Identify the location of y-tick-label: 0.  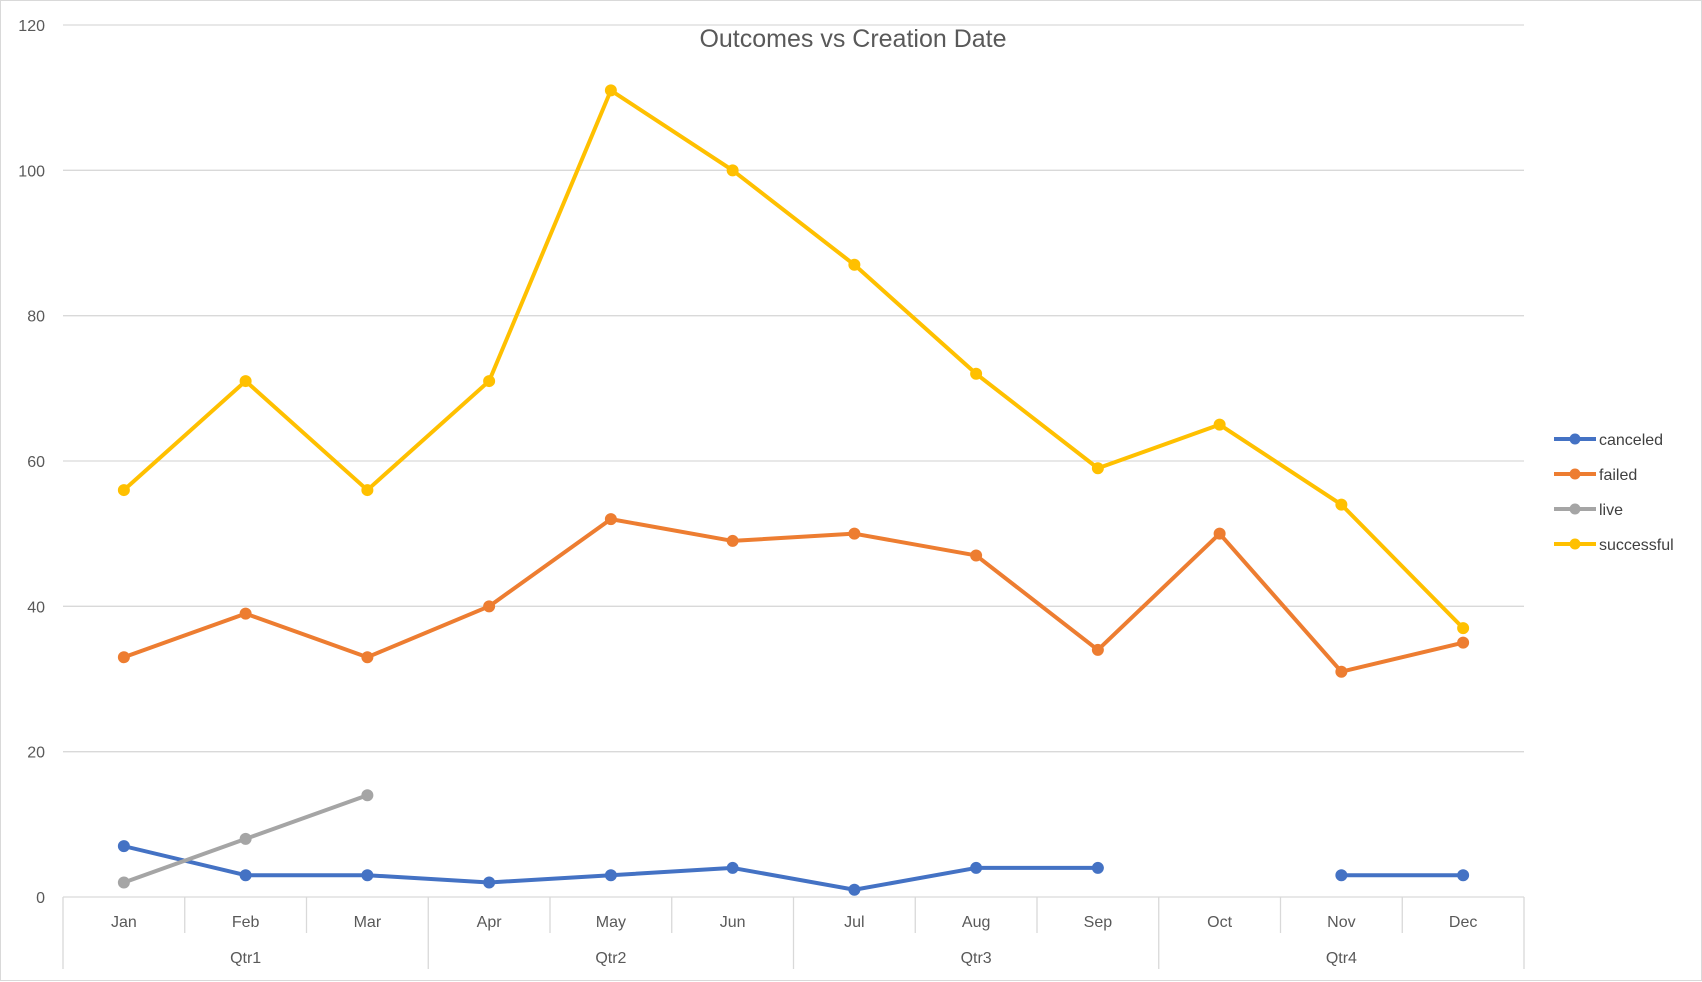
(40, 898).